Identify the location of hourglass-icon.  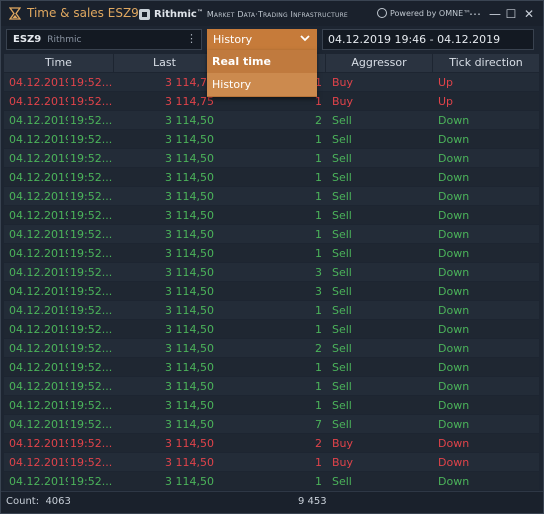
(15, 13).